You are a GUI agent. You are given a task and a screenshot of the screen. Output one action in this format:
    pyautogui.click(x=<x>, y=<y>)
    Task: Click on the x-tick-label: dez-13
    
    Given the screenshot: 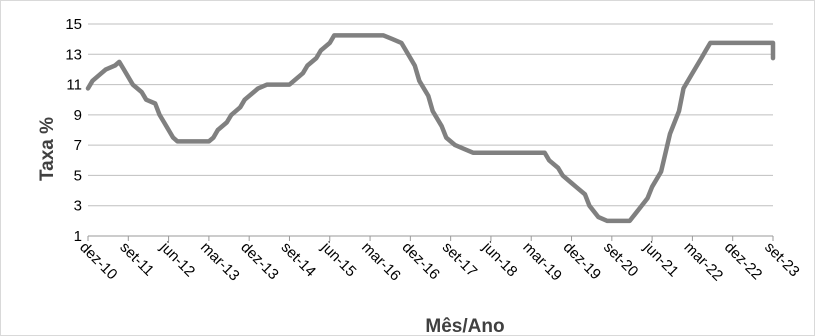 What is the action you would take?
    pyautogui.click(x=259, y=261)
    